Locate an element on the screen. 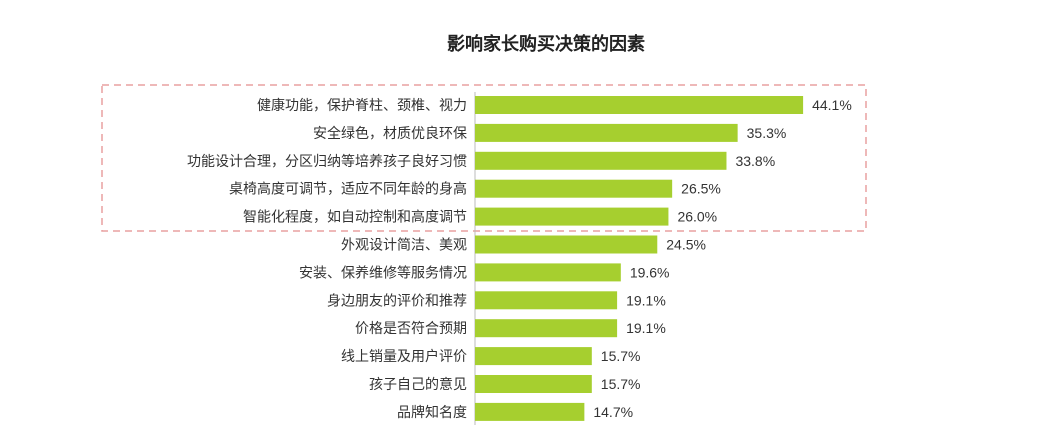 The image size is (1052, 447). category-label: 外观设计简洁、美观 is located at coordinates (404, 245).